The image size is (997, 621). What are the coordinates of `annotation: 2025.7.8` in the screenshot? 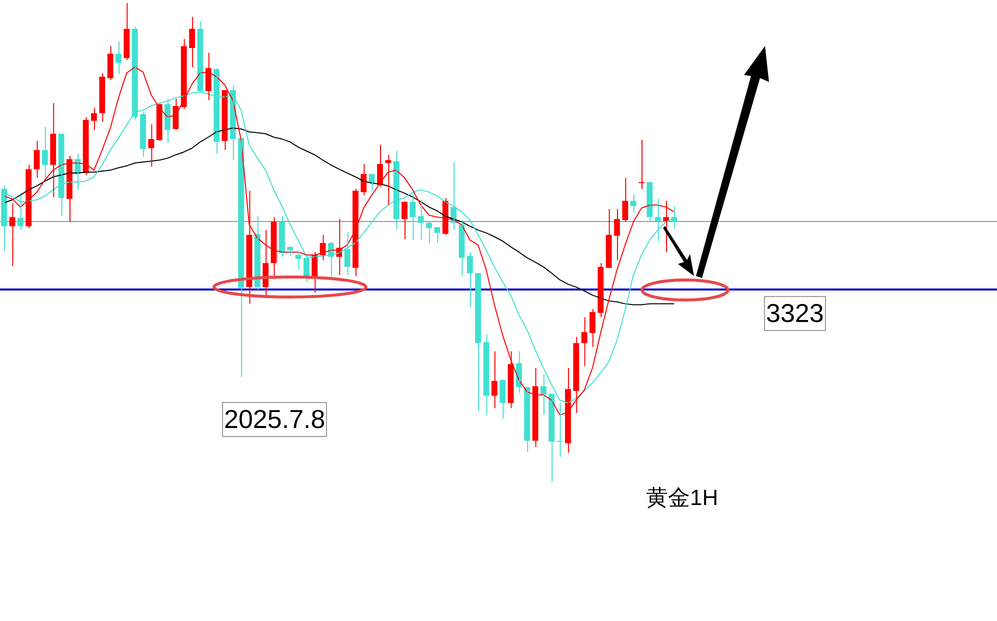 It's located at (275, 419).